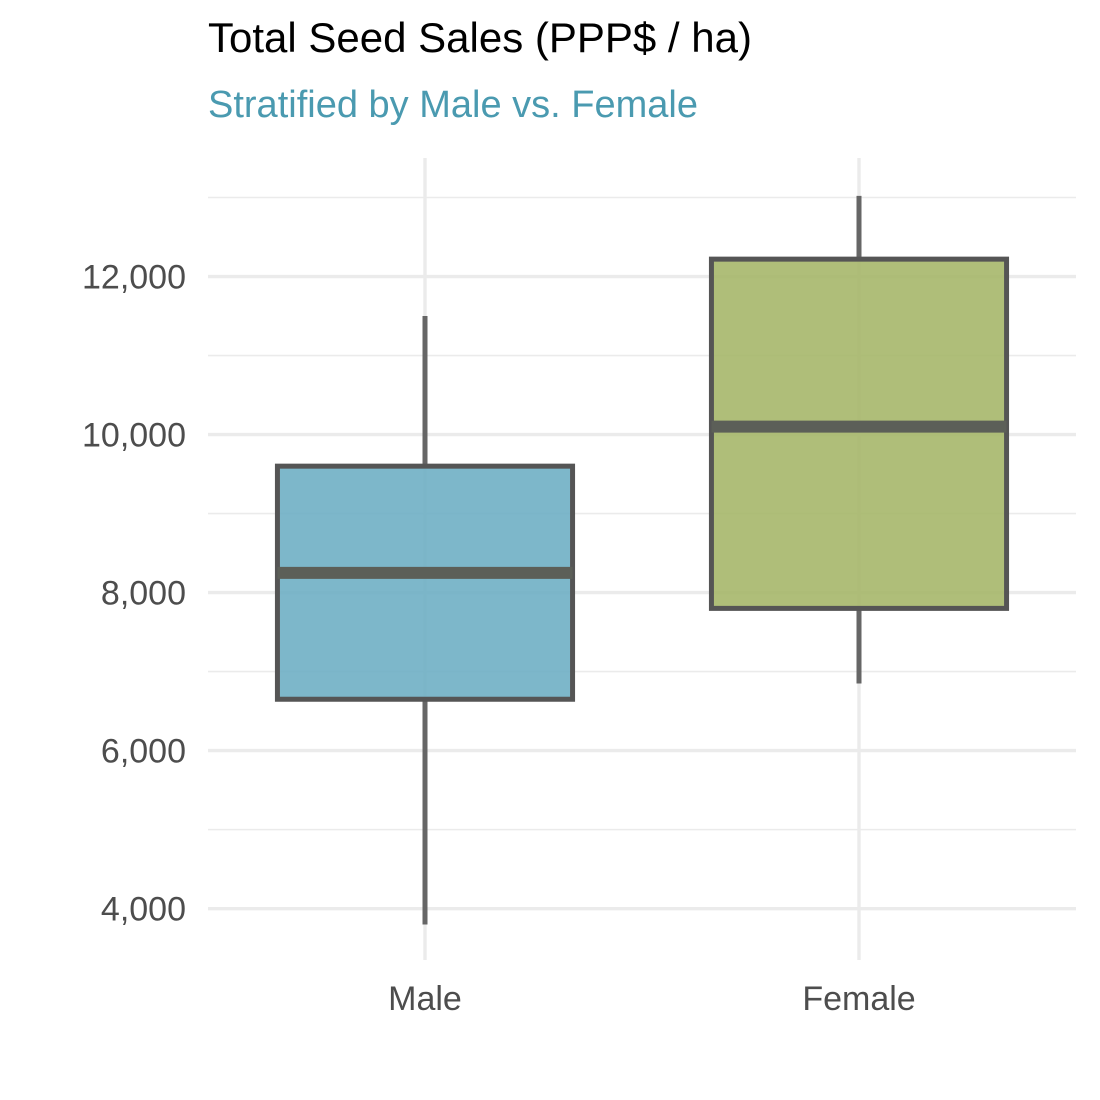 This screenshot has height=1100, width=1100. I want to click on x-tick-label: Male, so click(425, 999).